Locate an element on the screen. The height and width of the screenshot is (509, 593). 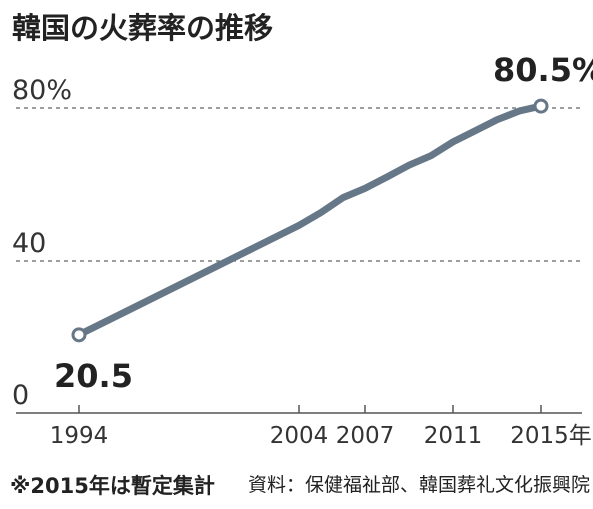
y-tick-label-0: 0 is located at coordinates (20, 395).